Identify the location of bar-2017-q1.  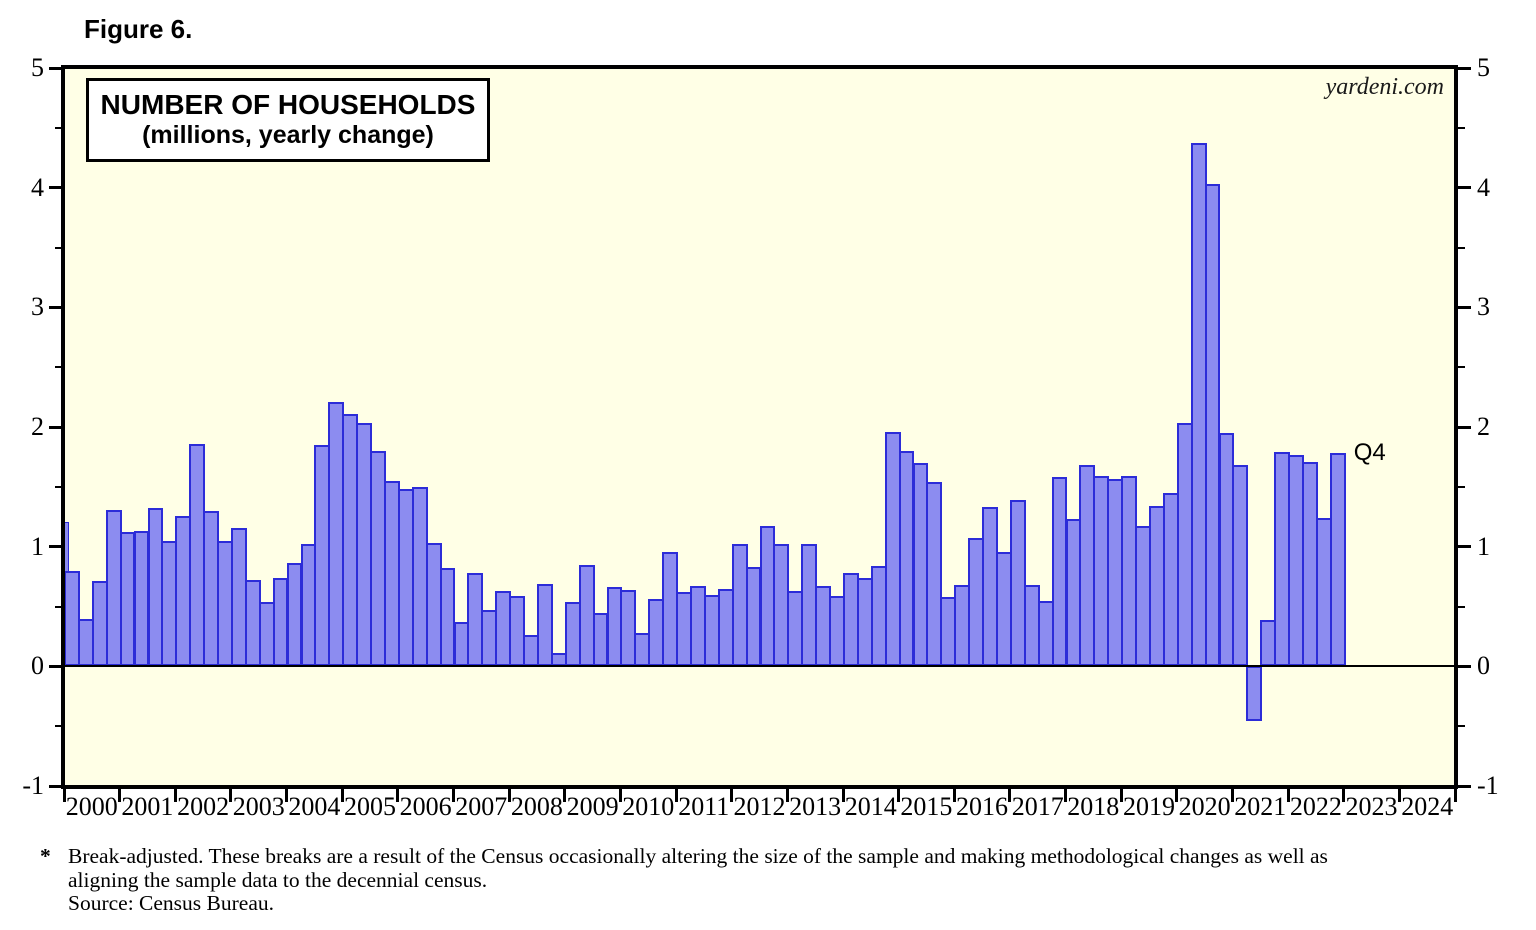
(1017, 583).